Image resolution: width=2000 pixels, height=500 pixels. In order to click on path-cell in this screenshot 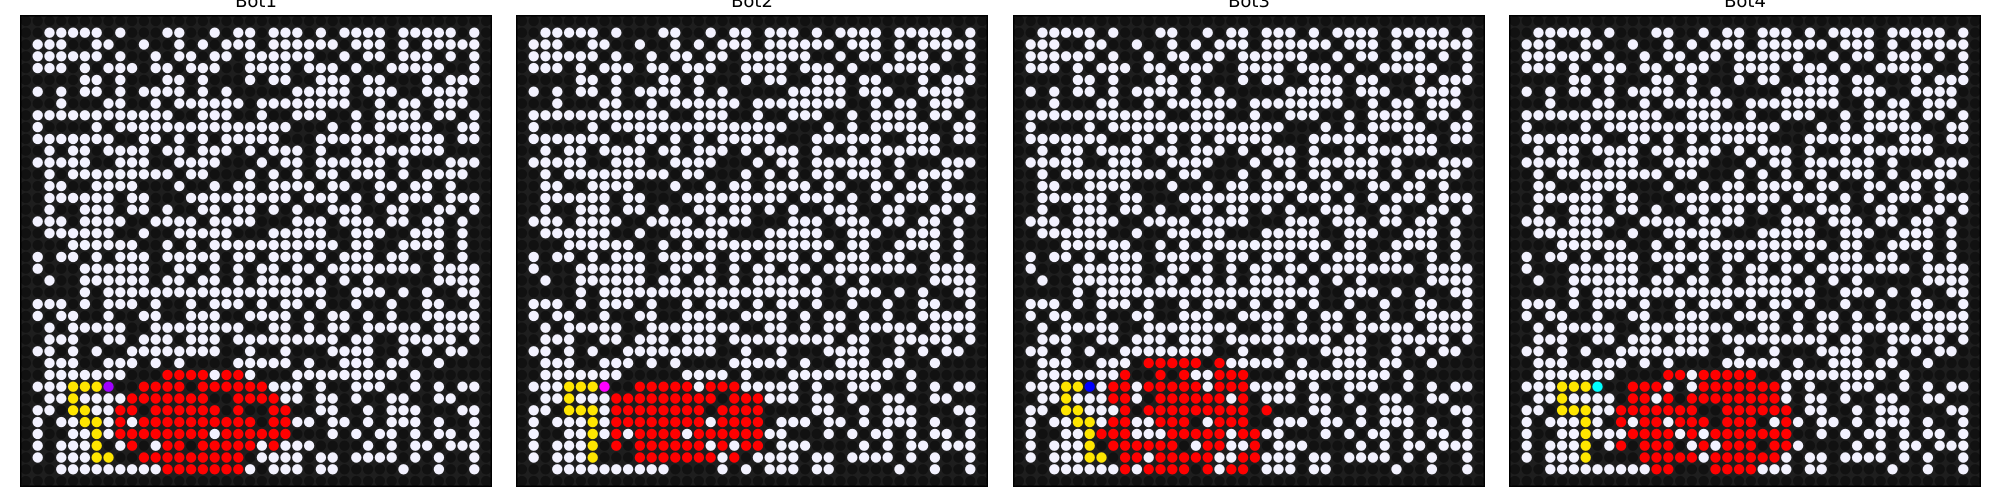, I will do `click(592, 386)`.